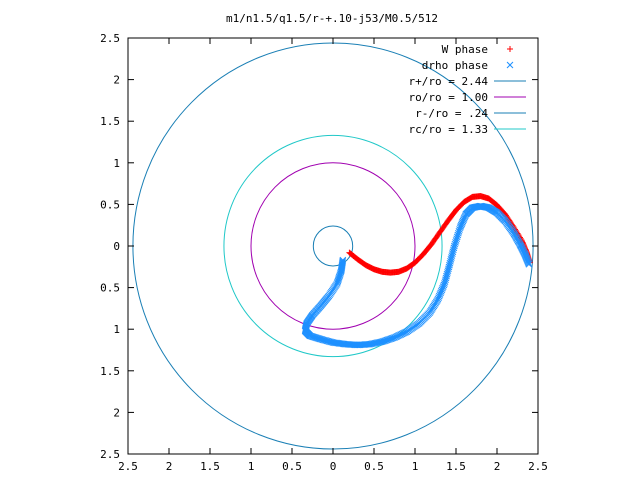 Image resolution: width=640 pixels, height=480 pixels. I want to click on phase-points, so click(417, 271).